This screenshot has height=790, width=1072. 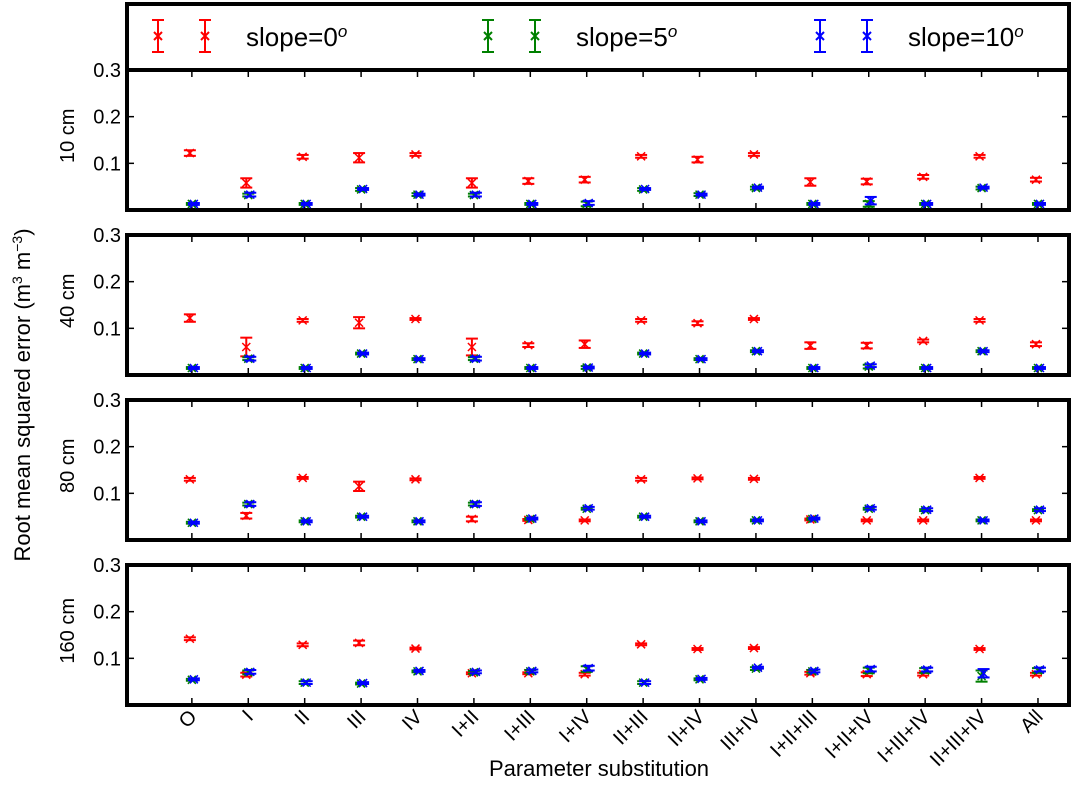 I want to click on y-axis-title-end: ), so click(x=22, y=231).